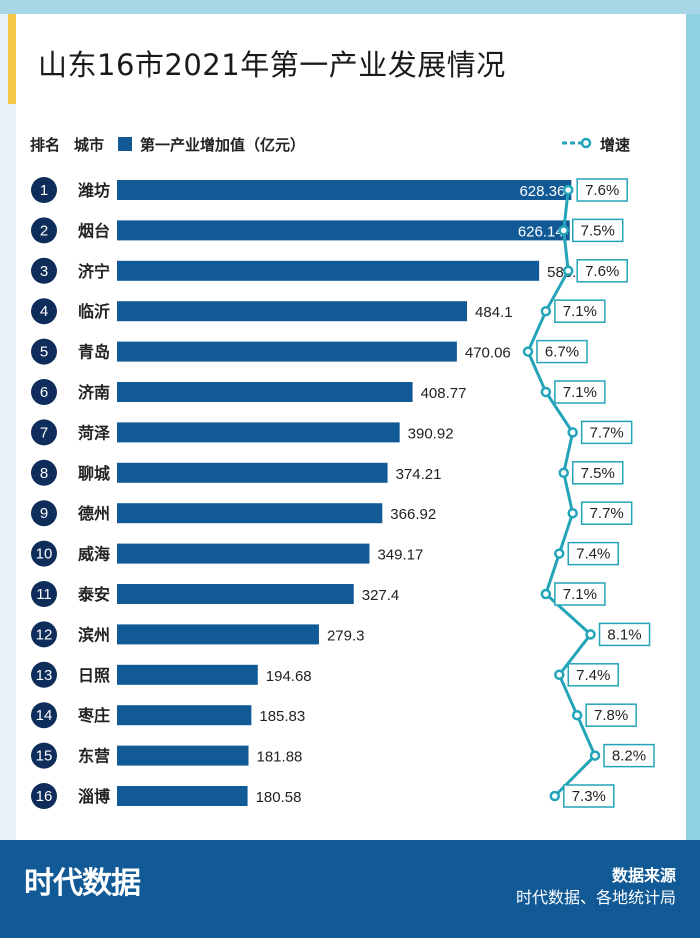 Image resolution: width=700 pixels, height=938 pixels. Describe the element at coordinates (12, 59) in the screenshot. I see `left-accent-bar` at that location.